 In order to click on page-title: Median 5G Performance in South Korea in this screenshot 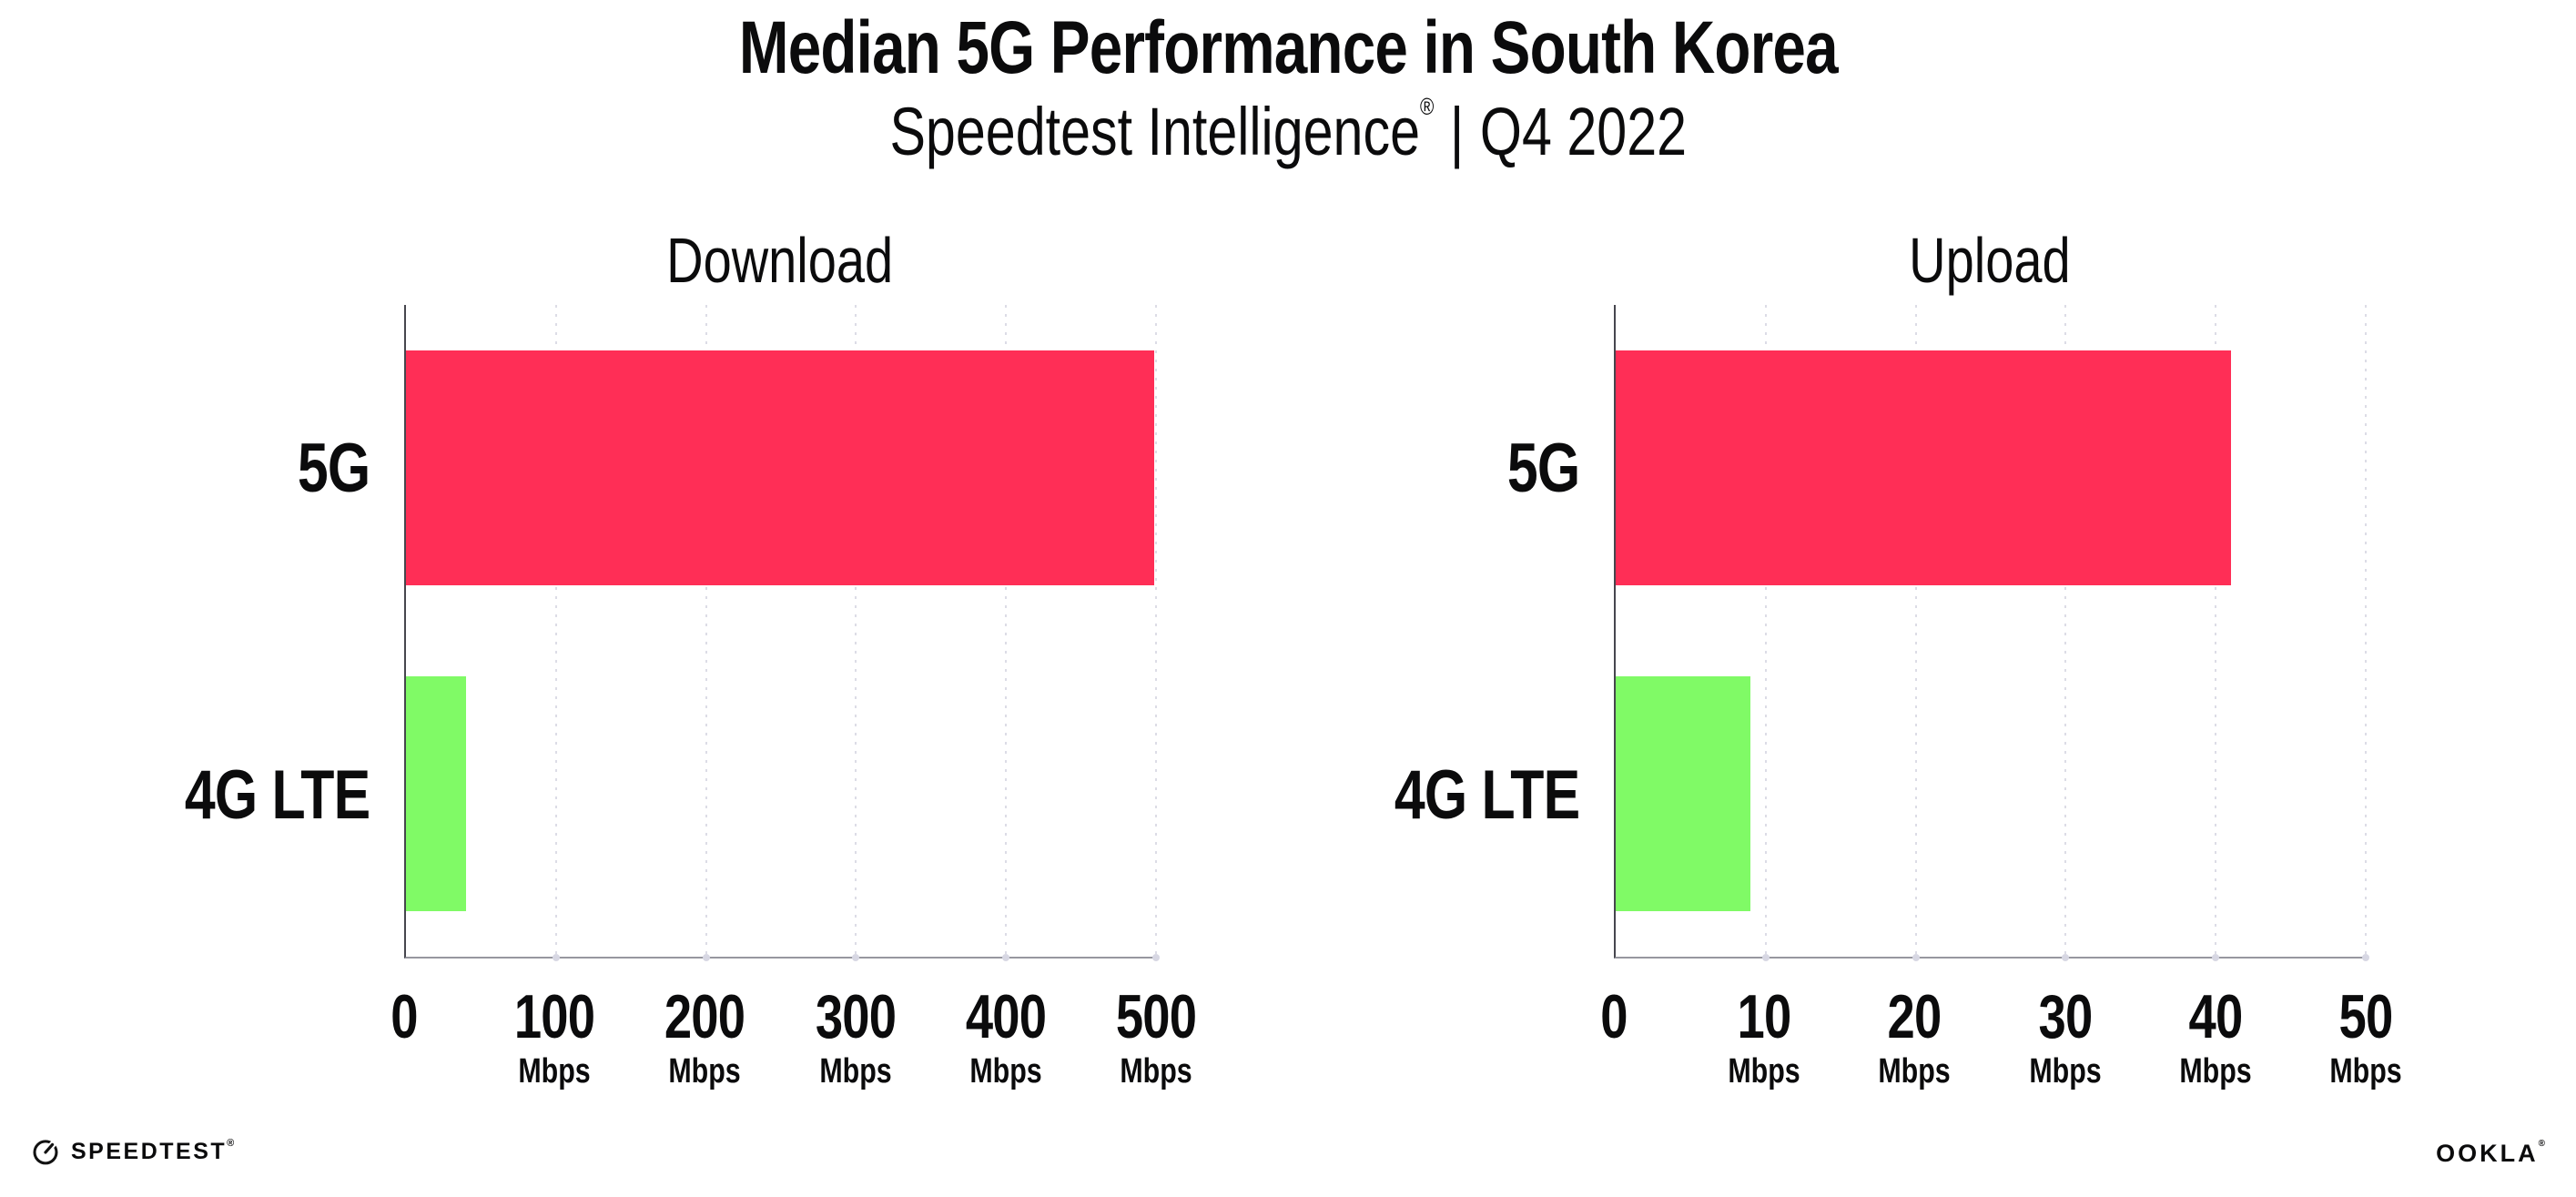, I will do `click(1288, 48)`.